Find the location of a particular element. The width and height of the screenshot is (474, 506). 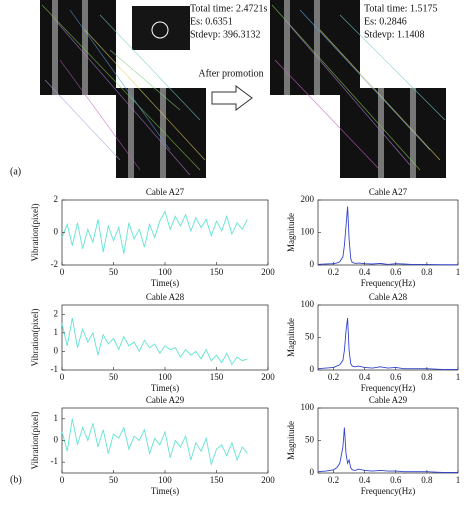

es: Es: 0.2846 is located at coordinates (385, 21).